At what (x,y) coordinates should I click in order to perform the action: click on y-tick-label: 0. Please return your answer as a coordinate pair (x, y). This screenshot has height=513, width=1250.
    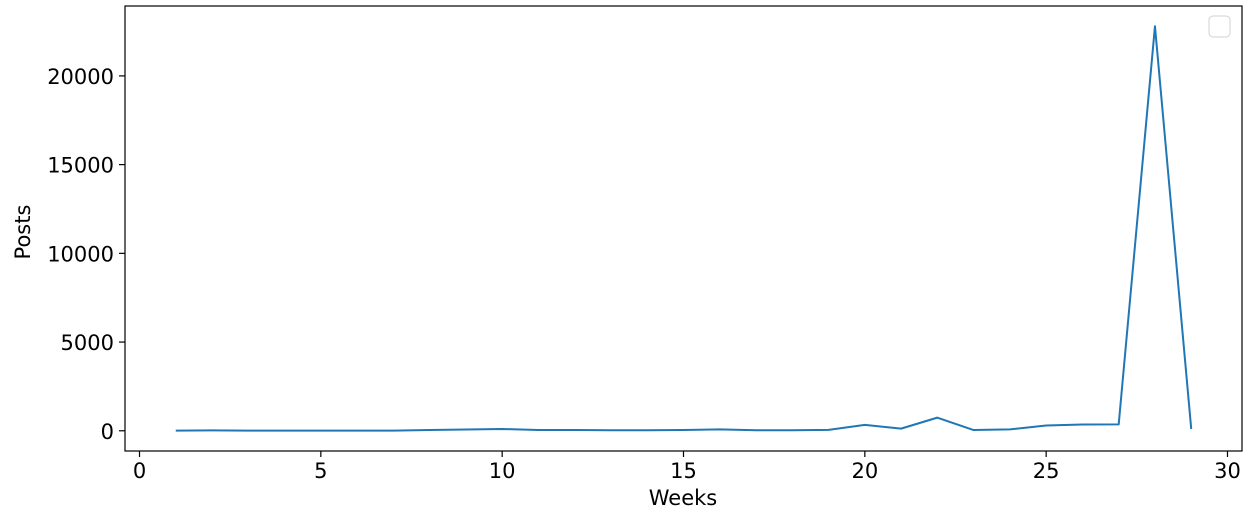
    Looking at the image, I should click on (107, 432).